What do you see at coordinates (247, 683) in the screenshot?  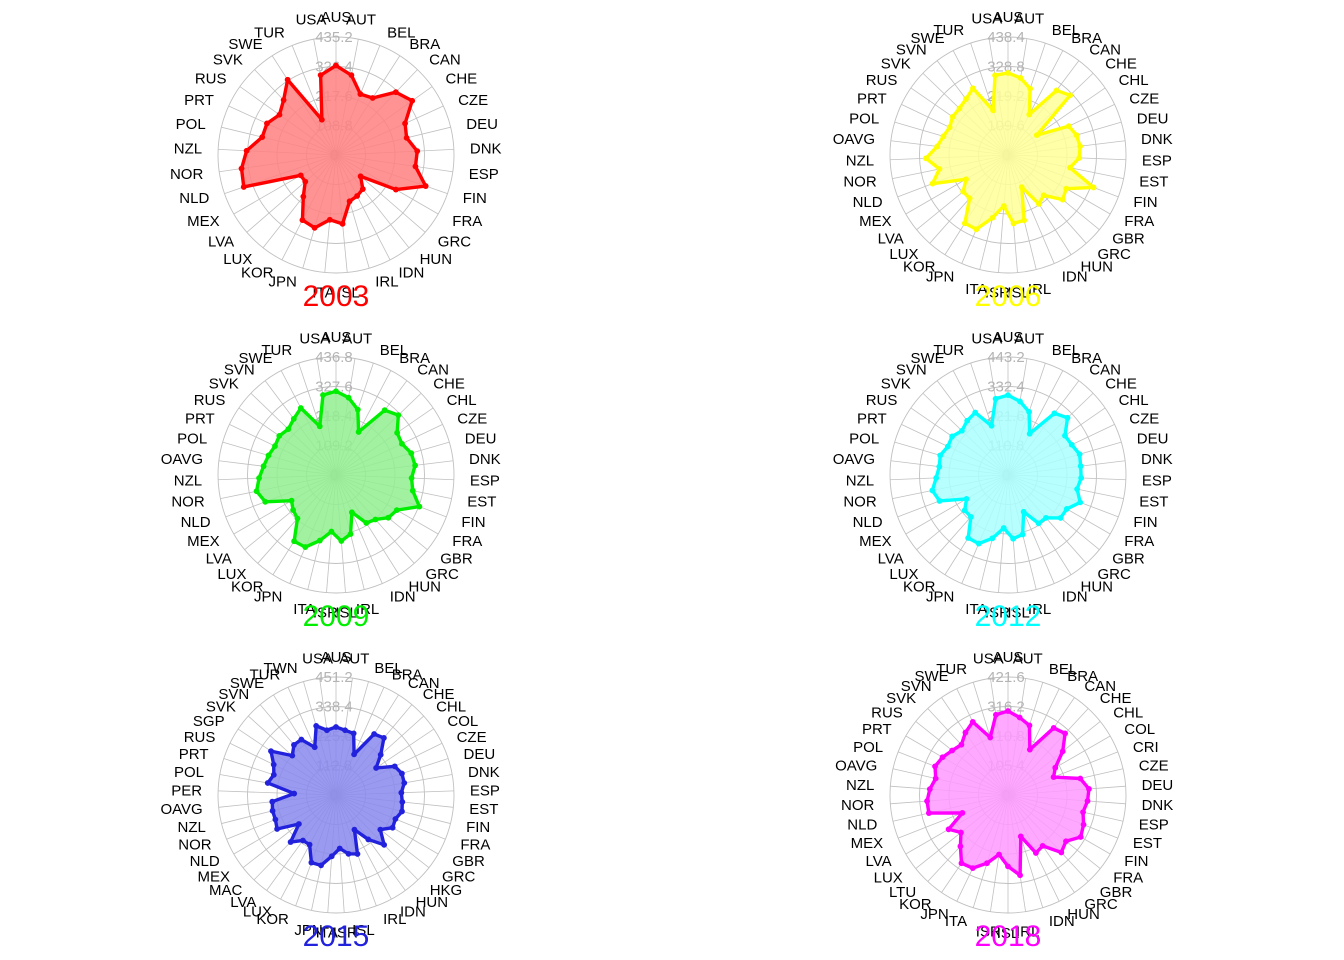 I see `category-label-SWE: SWE` at bounding box center [247, 683].